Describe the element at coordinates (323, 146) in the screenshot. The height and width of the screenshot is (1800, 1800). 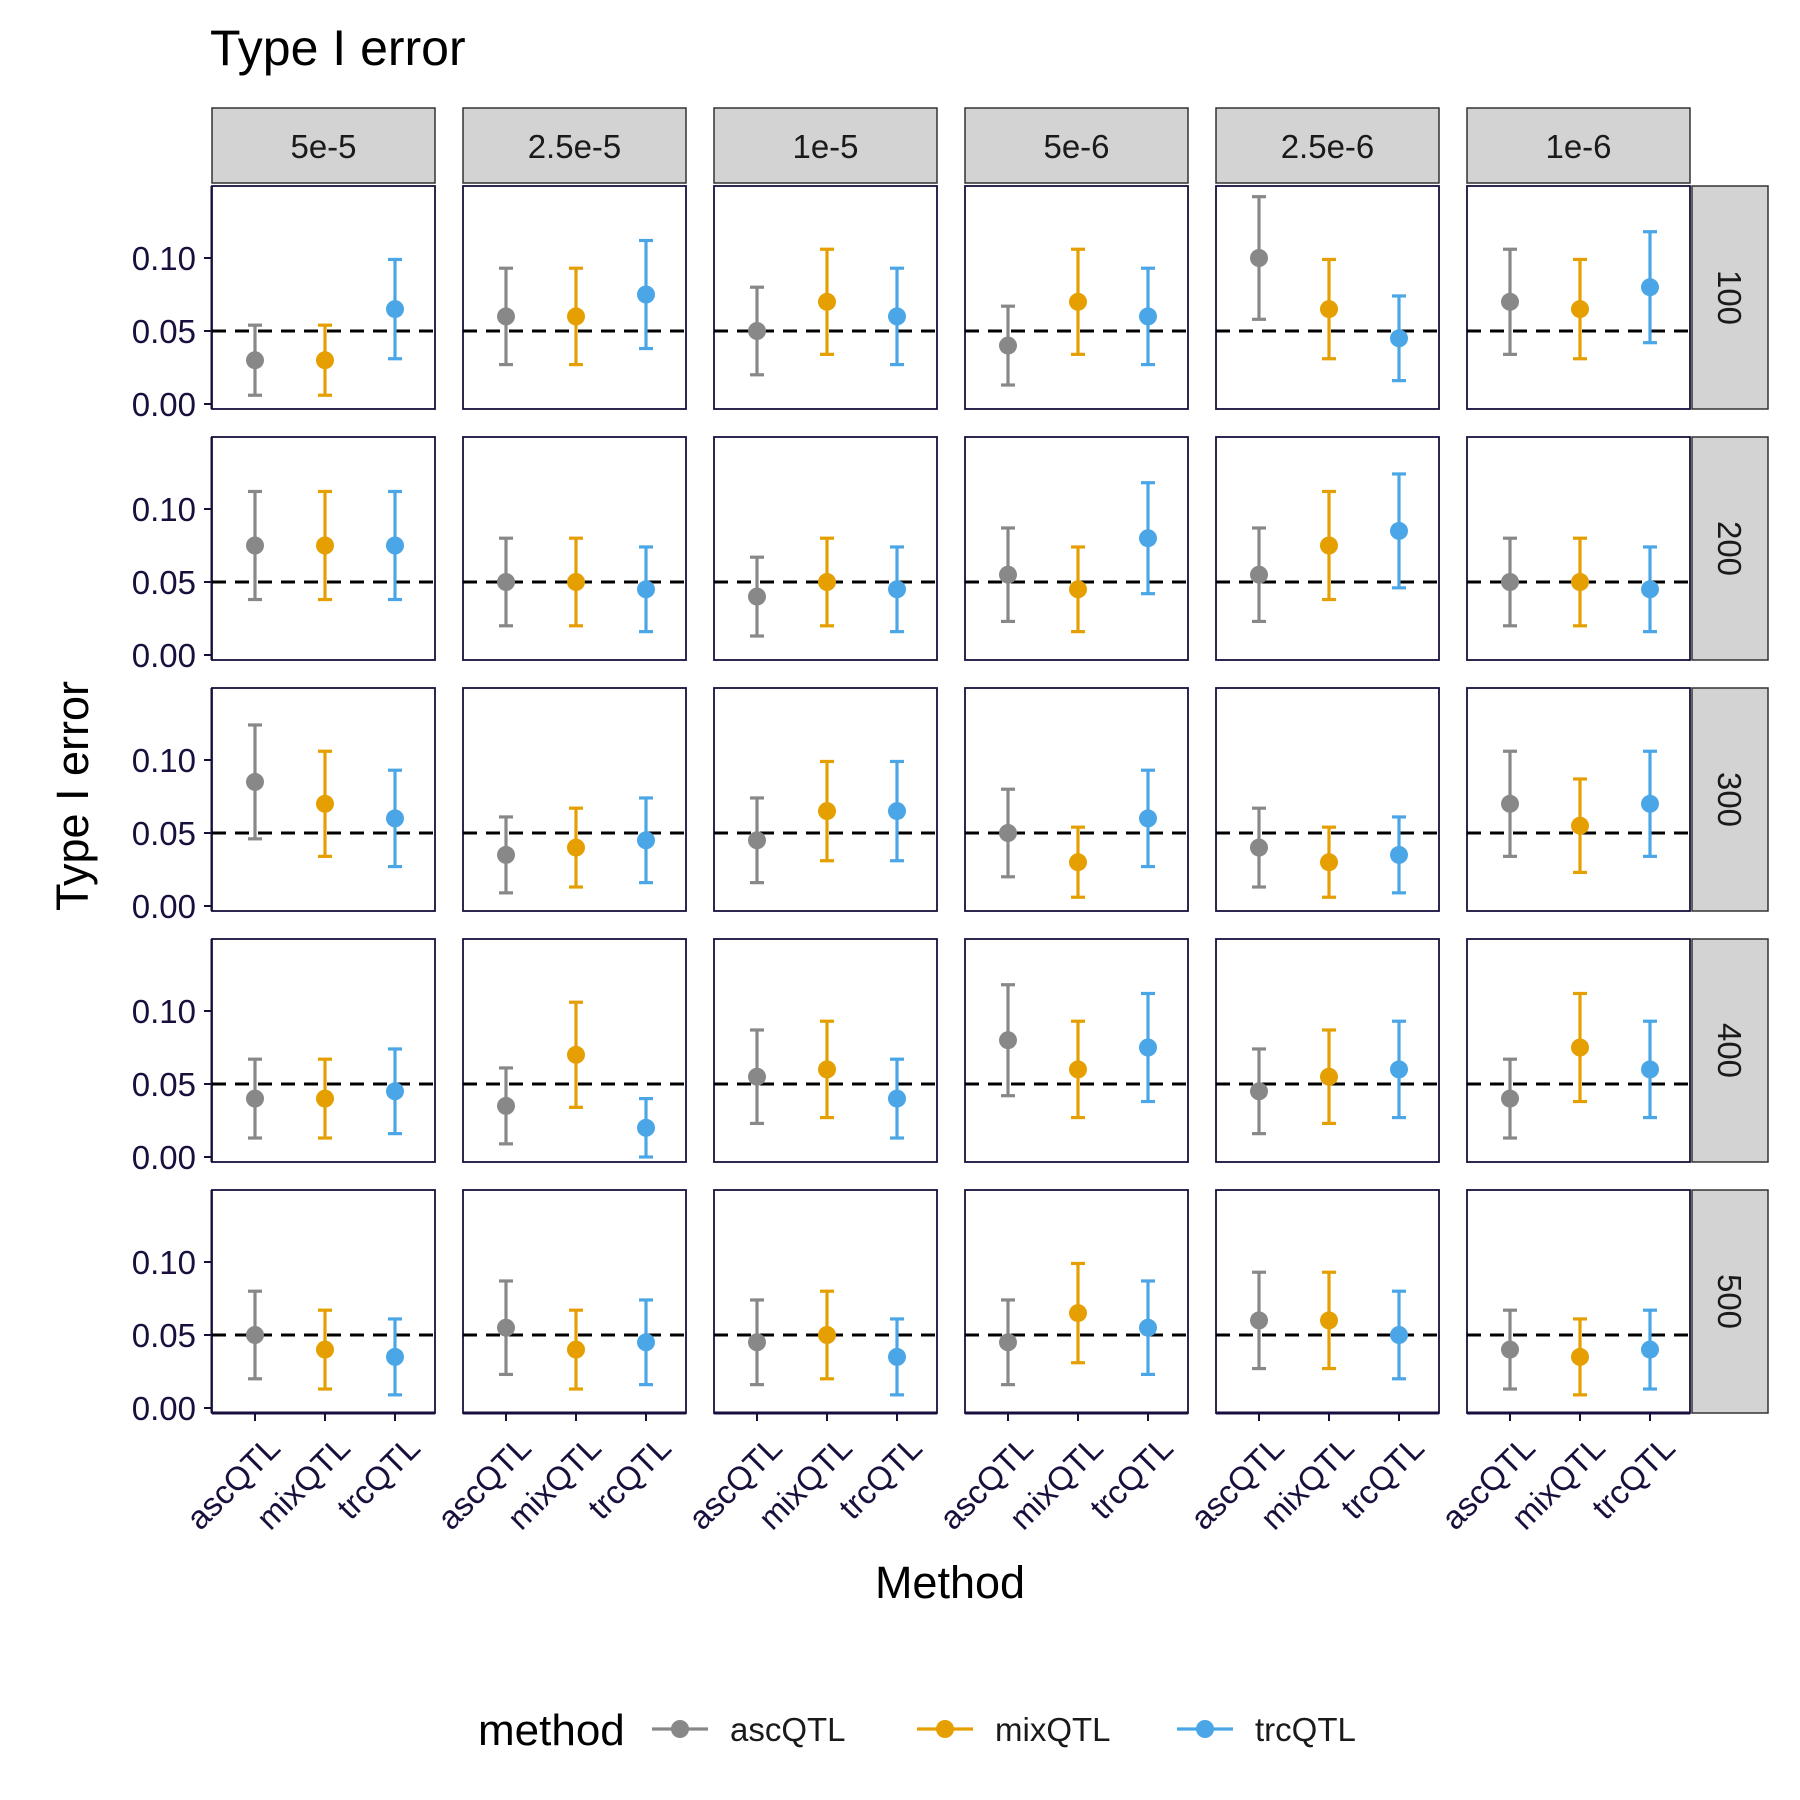
I see `col-strip-label: 5e-5` at that location.